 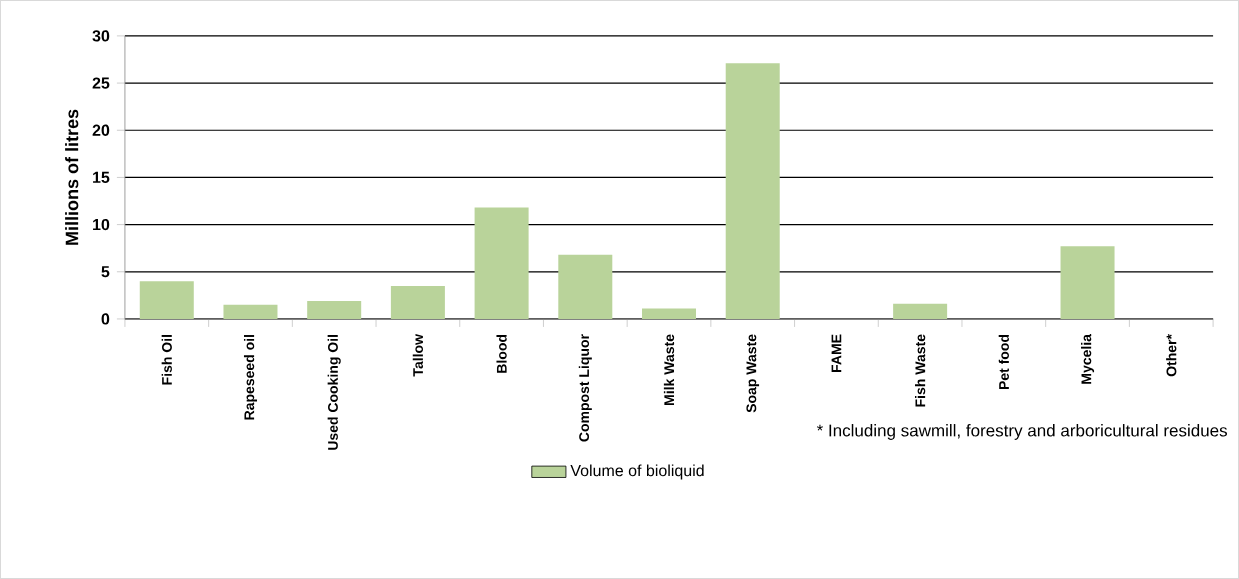 What do you see at coordinates (920, 370) in the screenshot?
I see `x-tick-label: Fish Waste` at bounding box center [920, 370].